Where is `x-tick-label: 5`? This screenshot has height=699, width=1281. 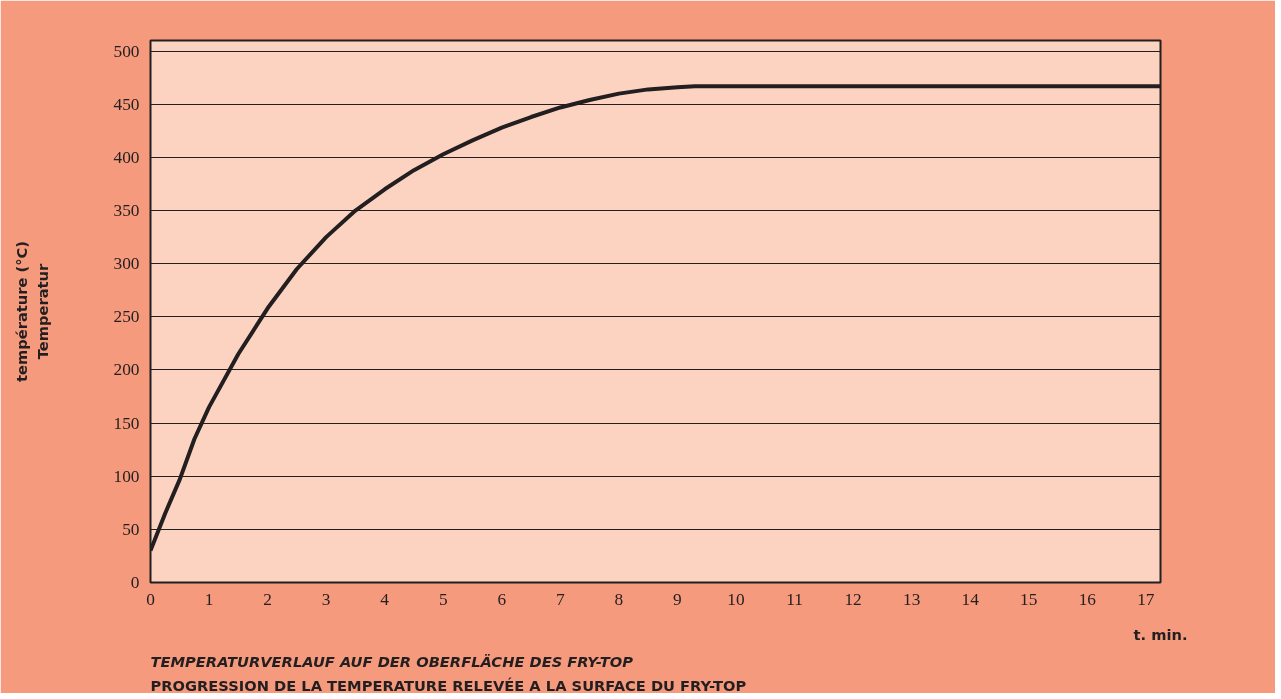
x-tick-label: 5 is located at coordinates (443, 599).